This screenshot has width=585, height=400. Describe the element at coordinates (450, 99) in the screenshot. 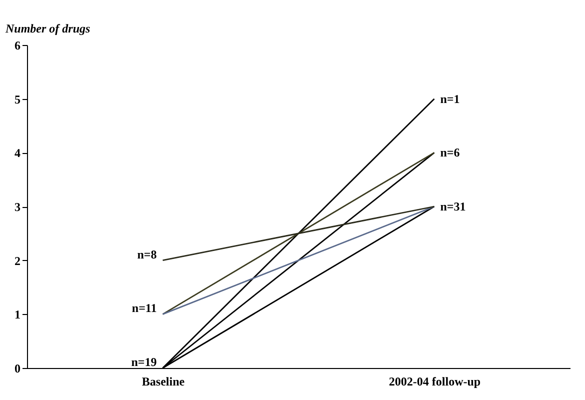

I see `annotation: n=1` at that location.